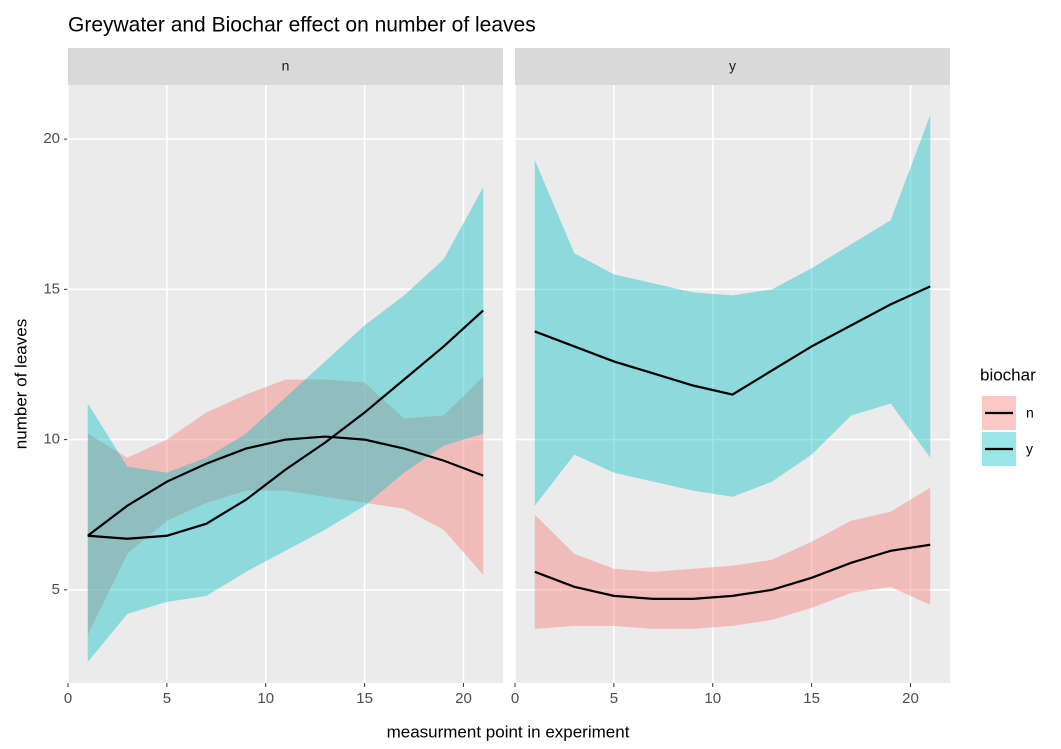 The width and height of the screenshot is (1061, 749). I want to click on y-tick-label: 20, so click(51, 138).